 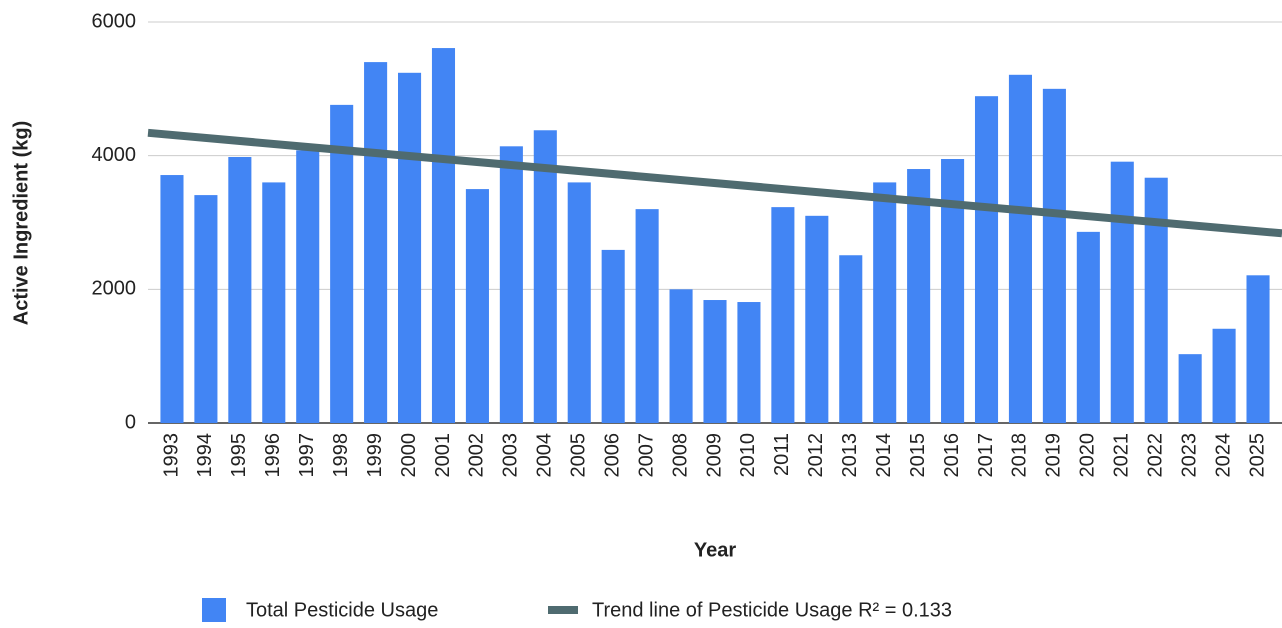 I want to click on x-tick-label: 2012, so click(x=816, y=455).